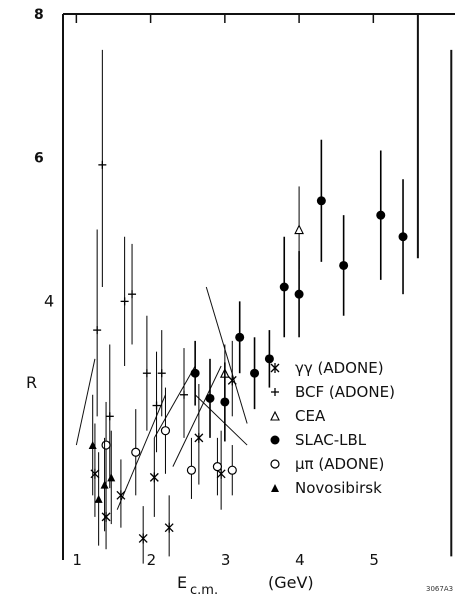  I want to click on legend-label: γγ (ADONE), so click(339, 368).